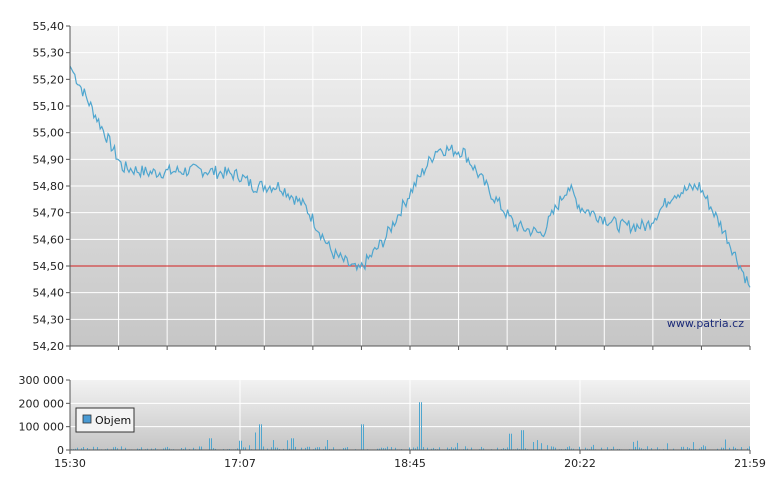 The image size is (780, 490). I want to click on volume-y-tick-label: 200 000, so click(42, 403).